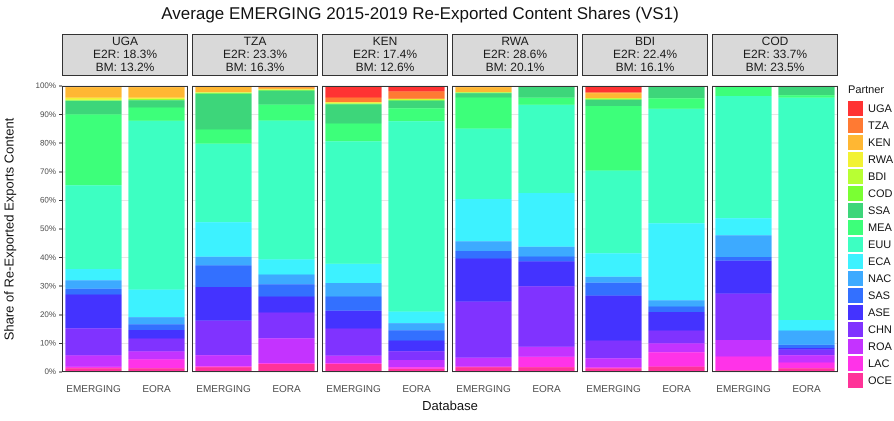 The height and width of the screenshot is (421, 894). I want to click on legend-label: ASE, so click(879, 312).